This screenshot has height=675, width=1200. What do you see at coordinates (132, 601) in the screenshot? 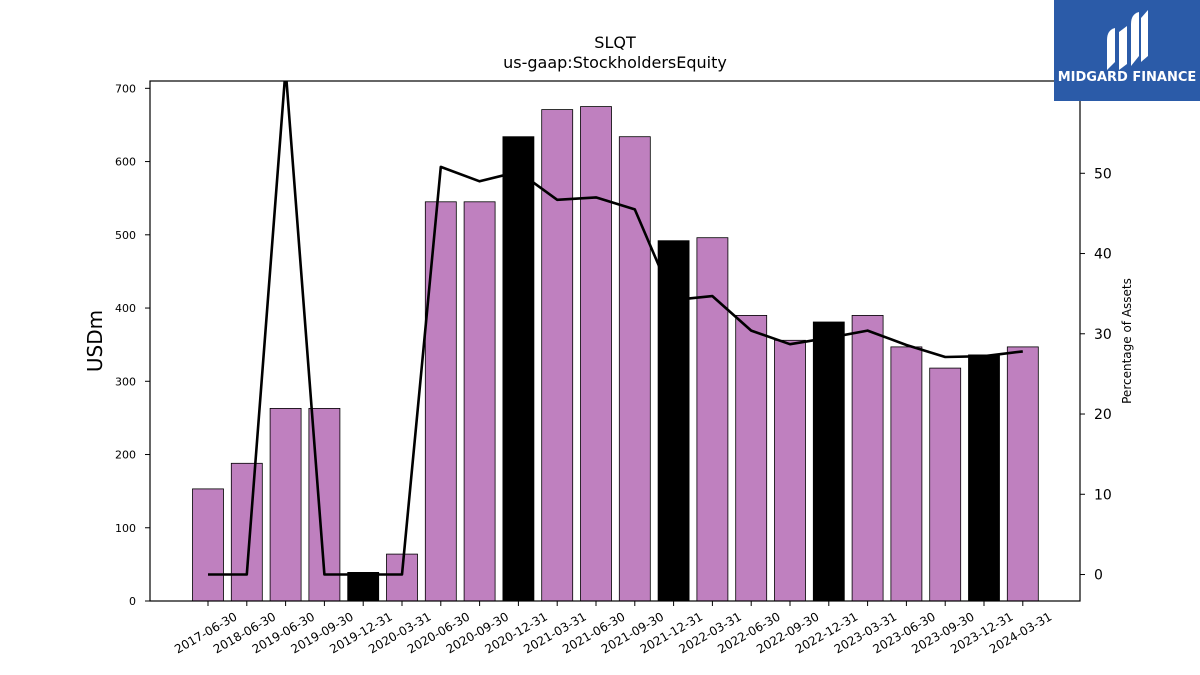
I see `y-tick-label: 0` at bounding box center [132, 601].